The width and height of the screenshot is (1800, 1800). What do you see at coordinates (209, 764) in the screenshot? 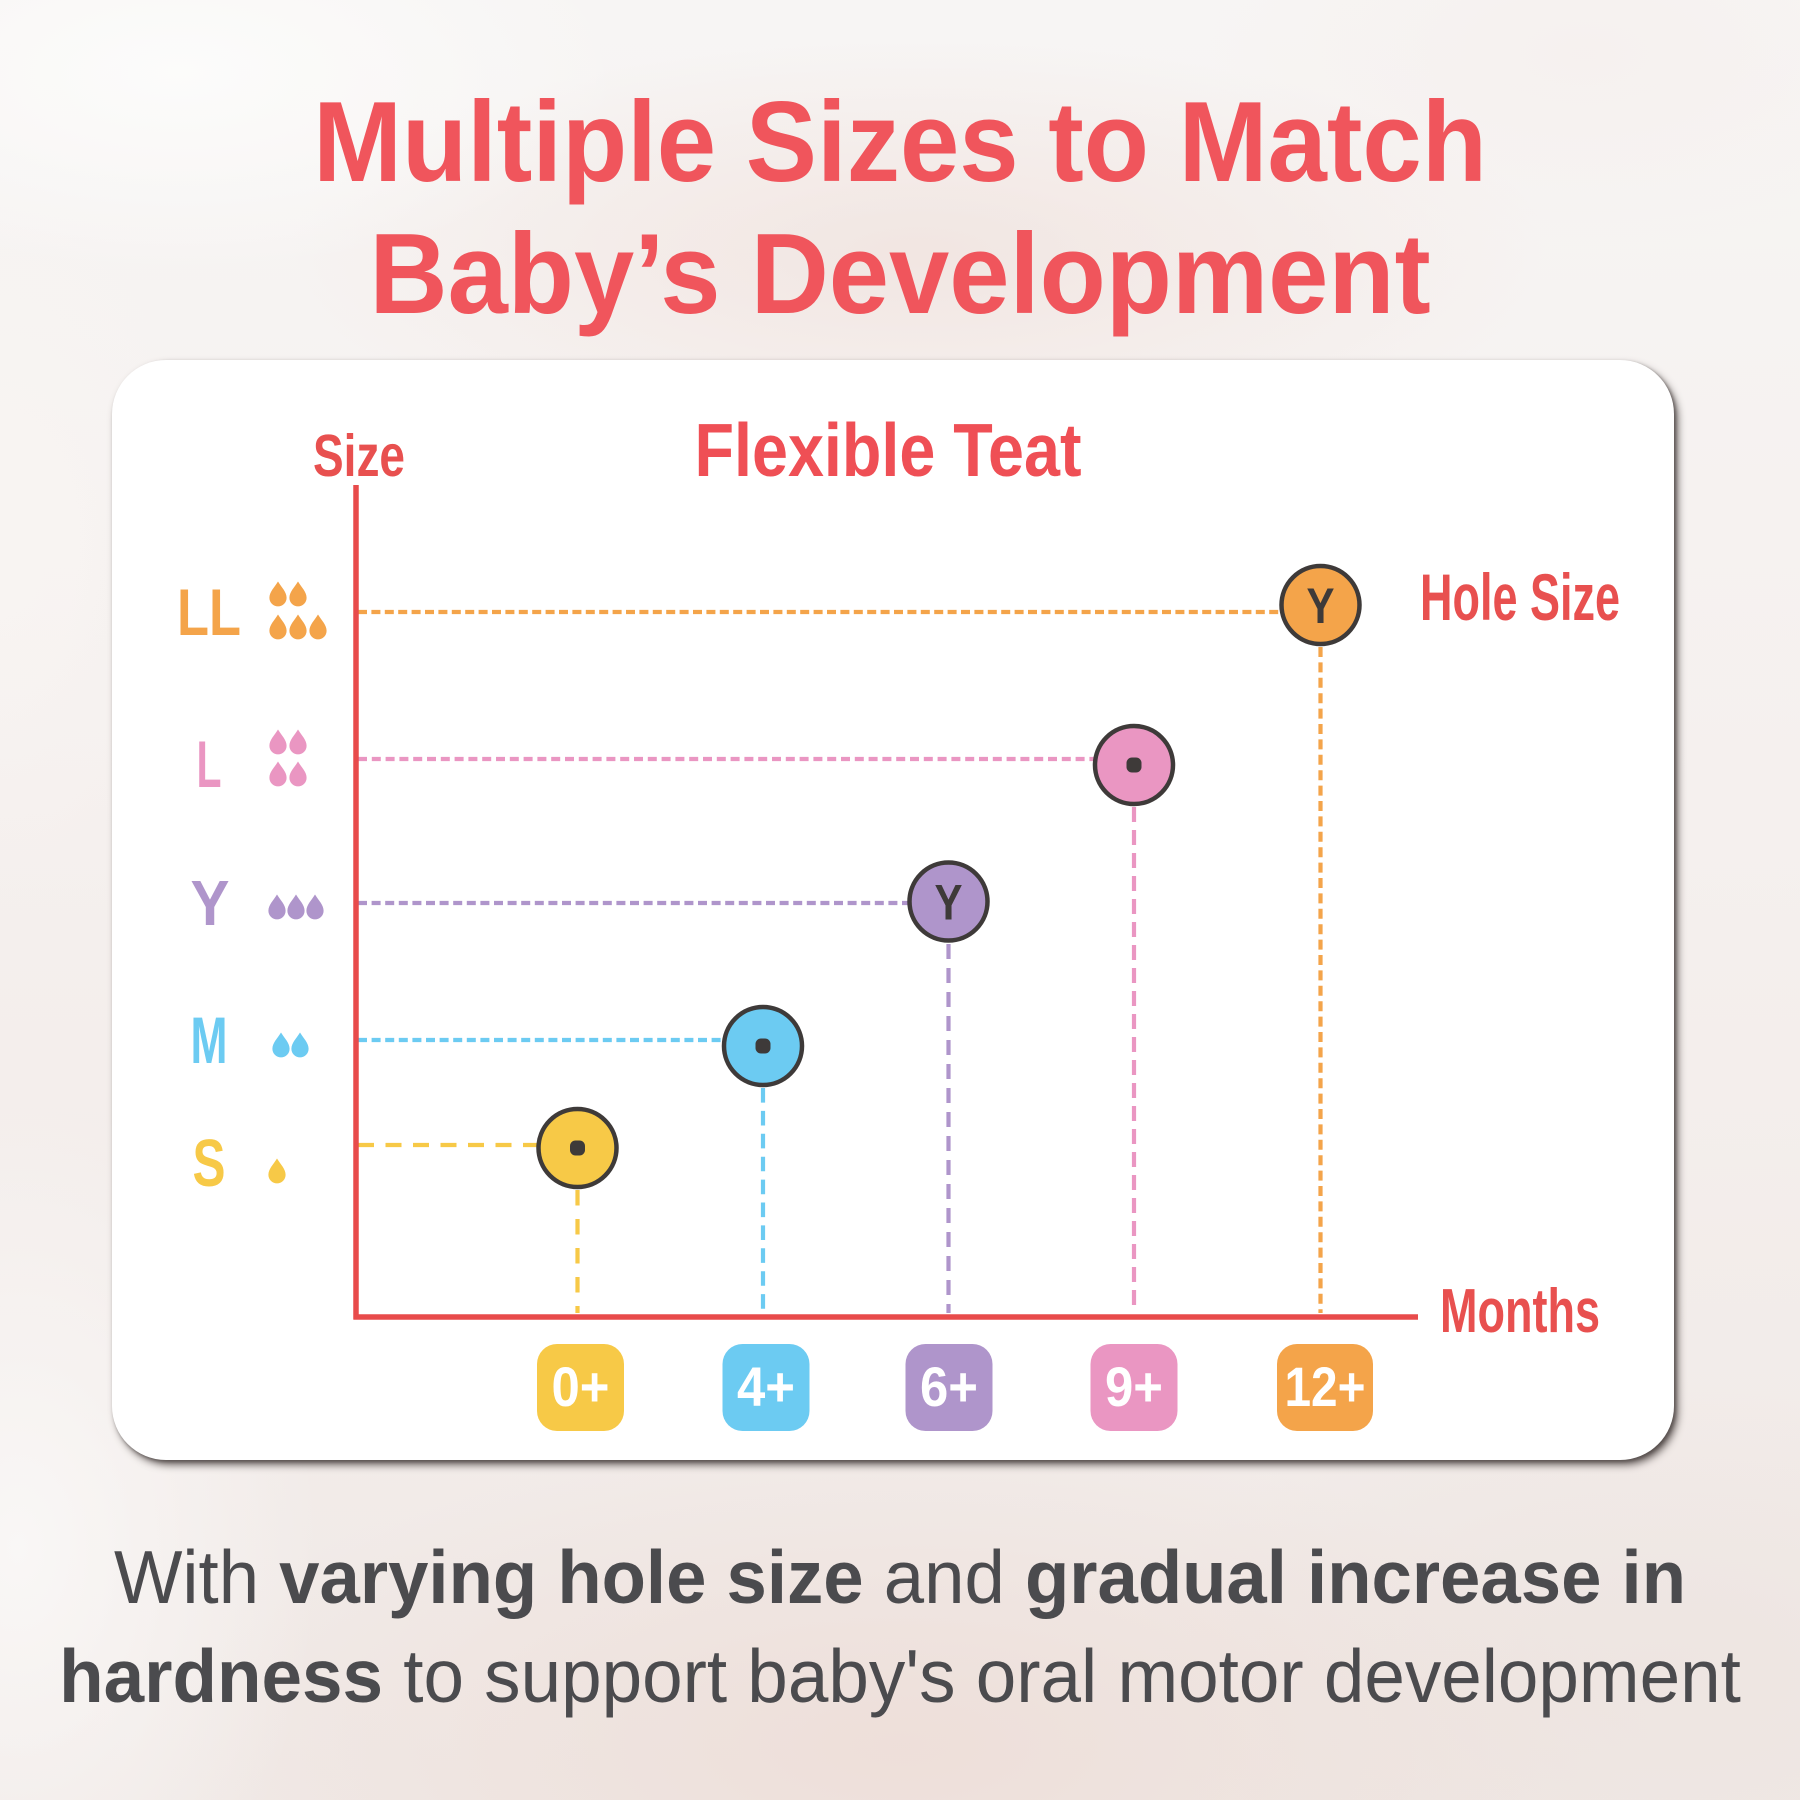
I see `svg-text: L` at bounding box center [209, 764].